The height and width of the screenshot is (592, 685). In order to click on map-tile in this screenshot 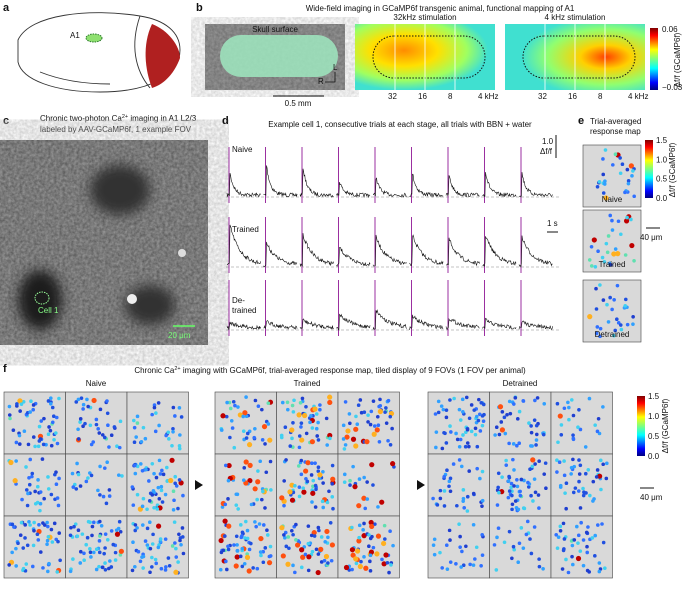, I will do `click(34, 423)`.